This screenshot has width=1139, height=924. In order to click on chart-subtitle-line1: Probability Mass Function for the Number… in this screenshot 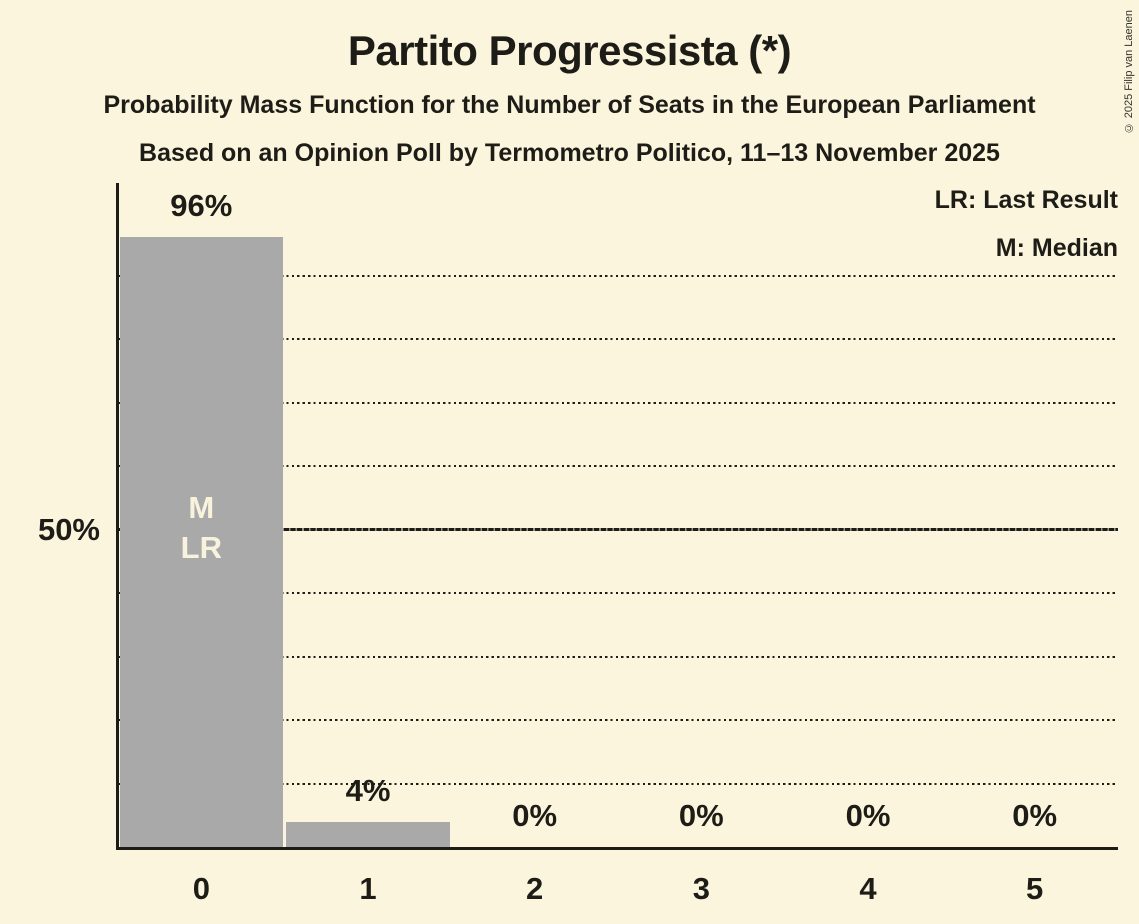, I will do `click(569, 105)`.